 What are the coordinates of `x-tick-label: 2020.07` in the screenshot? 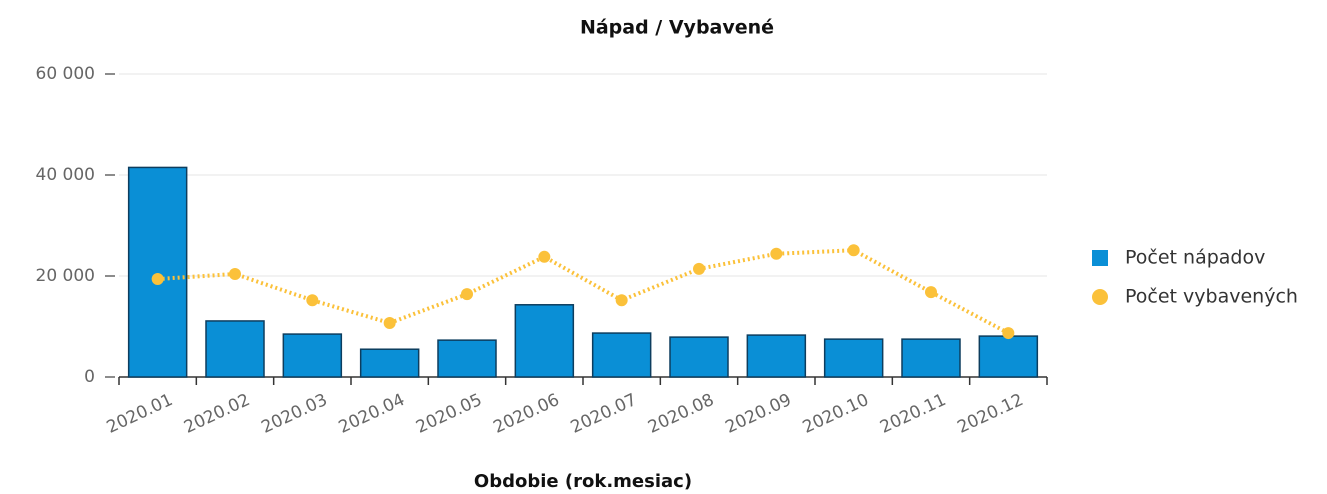 It's located at (604, 414).